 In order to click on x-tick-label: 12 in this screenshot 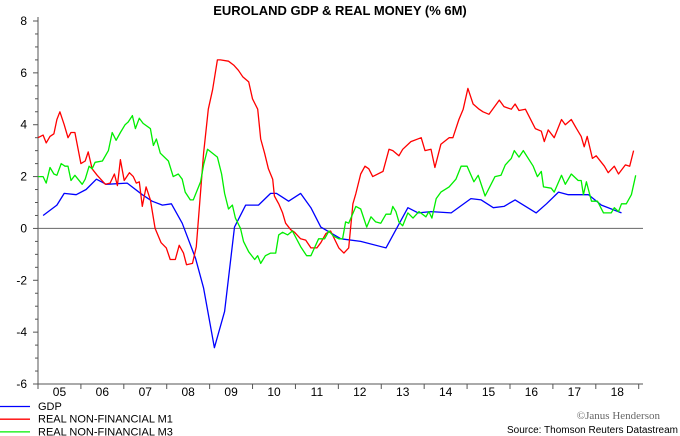, I will do `click(360, 392)`.